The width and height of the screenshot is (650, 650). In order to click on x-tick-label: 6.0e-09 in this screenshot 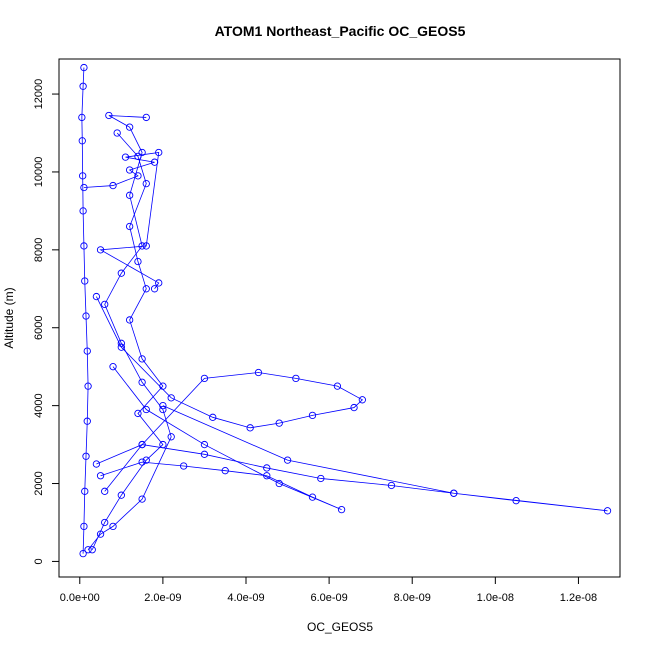, I will do `click(328, 598)`.